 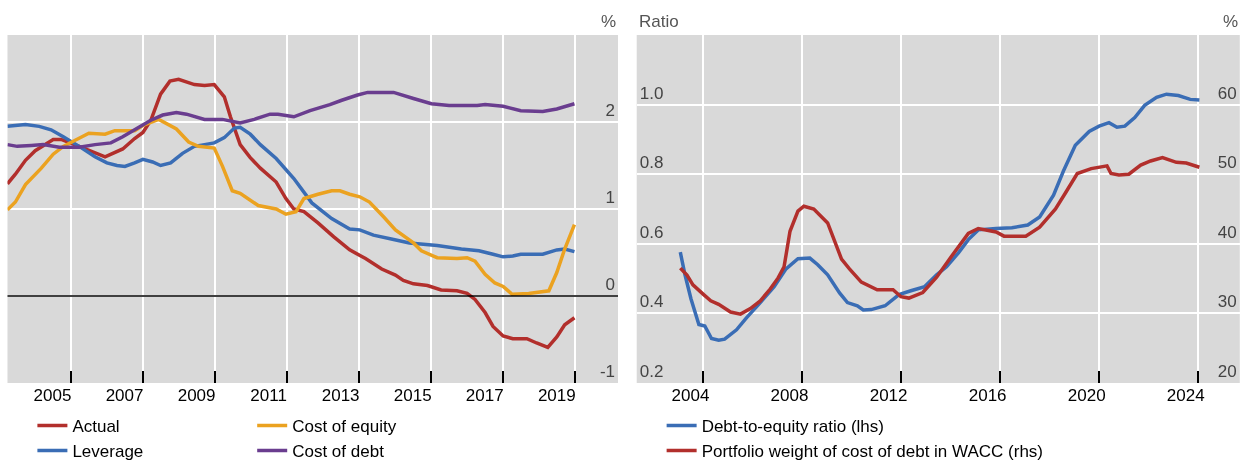 What do you see at coordinates (789, 395) in the screenshot?
I see `x-tick-label: 2008` at bounding box center [789, 395].